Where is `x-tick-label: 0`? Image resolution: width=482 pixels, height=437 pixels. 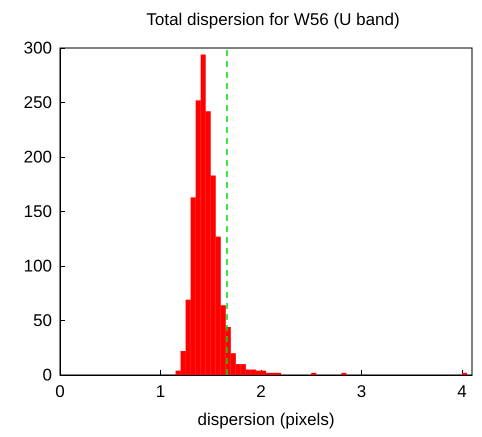
x-tick-label: 0 is located at coordinates (60, 391).